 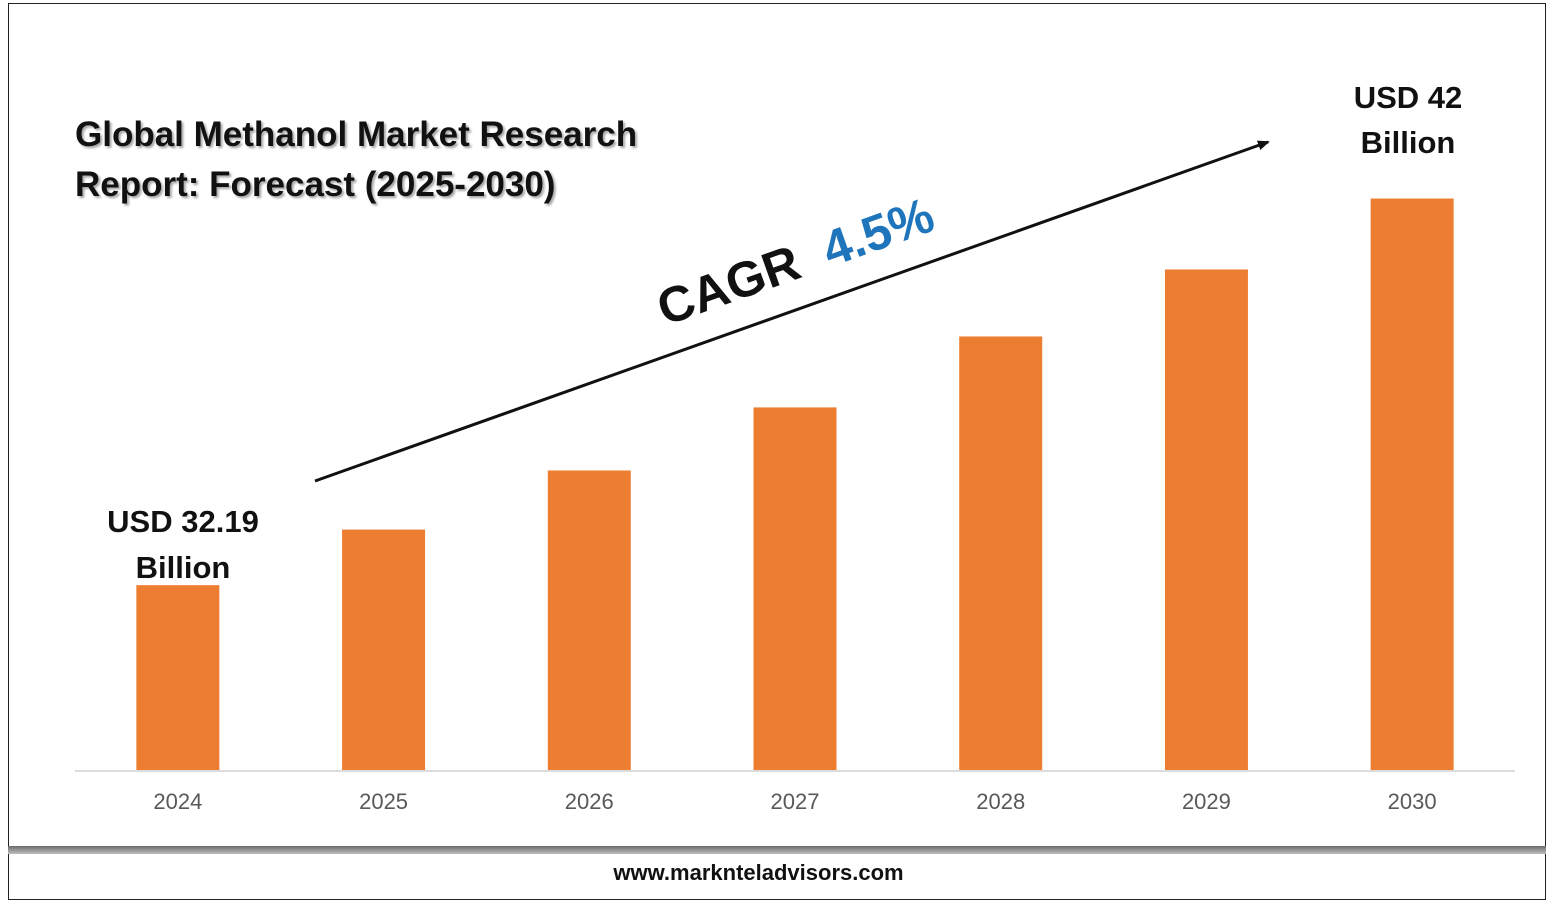 I want to click on bar-2026, so click(x=589, y=620).